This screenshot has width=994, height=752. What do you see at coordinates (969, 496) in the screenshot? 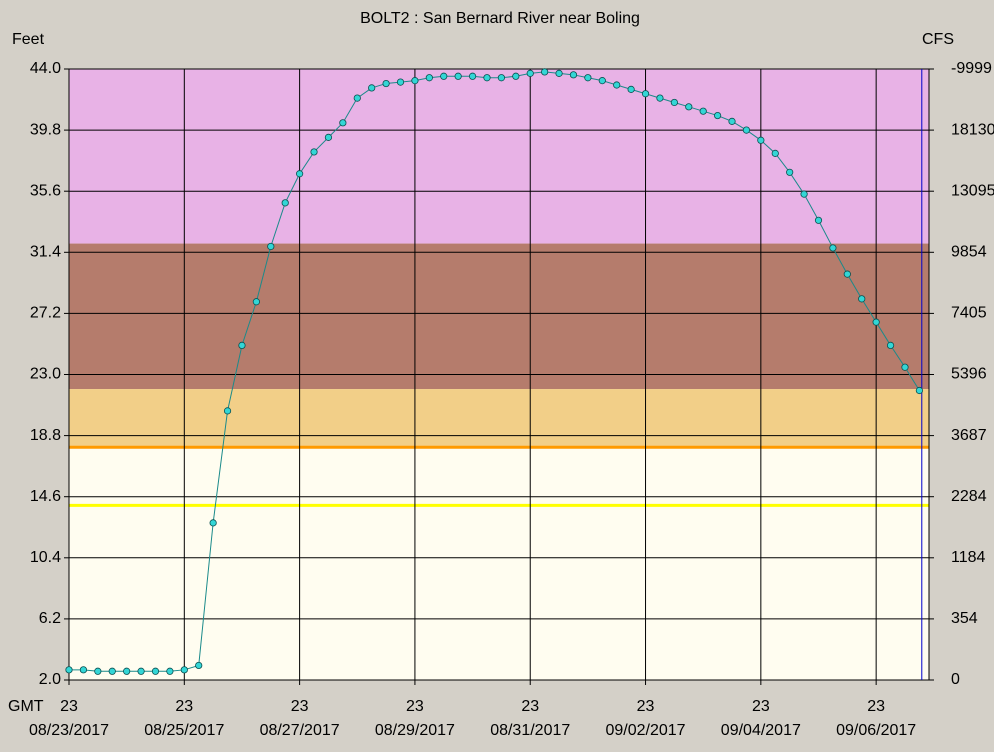
I see `y2-tick-label: 2284` at bounding box center [969, 496].